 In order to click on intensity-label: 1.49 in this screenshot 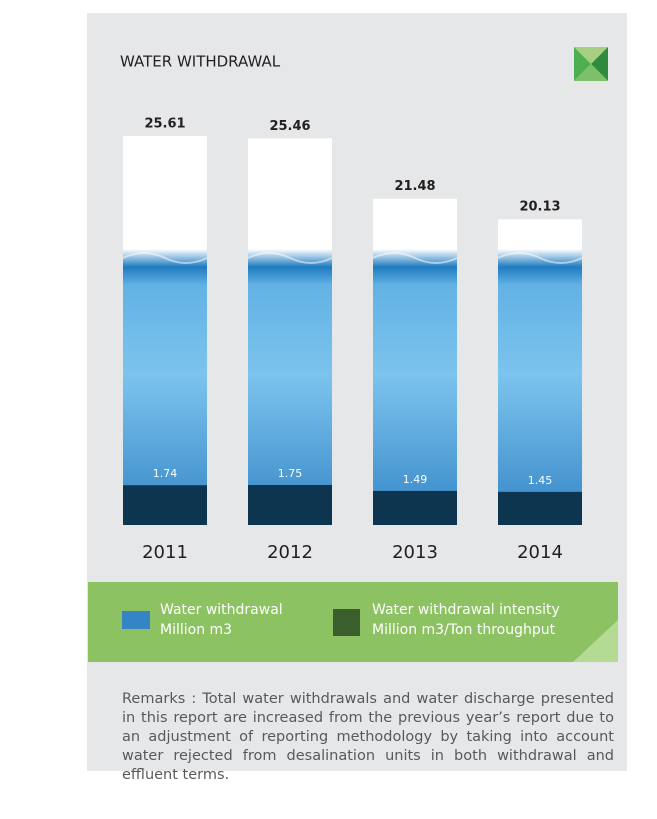, I will do `click(415, 479)`.